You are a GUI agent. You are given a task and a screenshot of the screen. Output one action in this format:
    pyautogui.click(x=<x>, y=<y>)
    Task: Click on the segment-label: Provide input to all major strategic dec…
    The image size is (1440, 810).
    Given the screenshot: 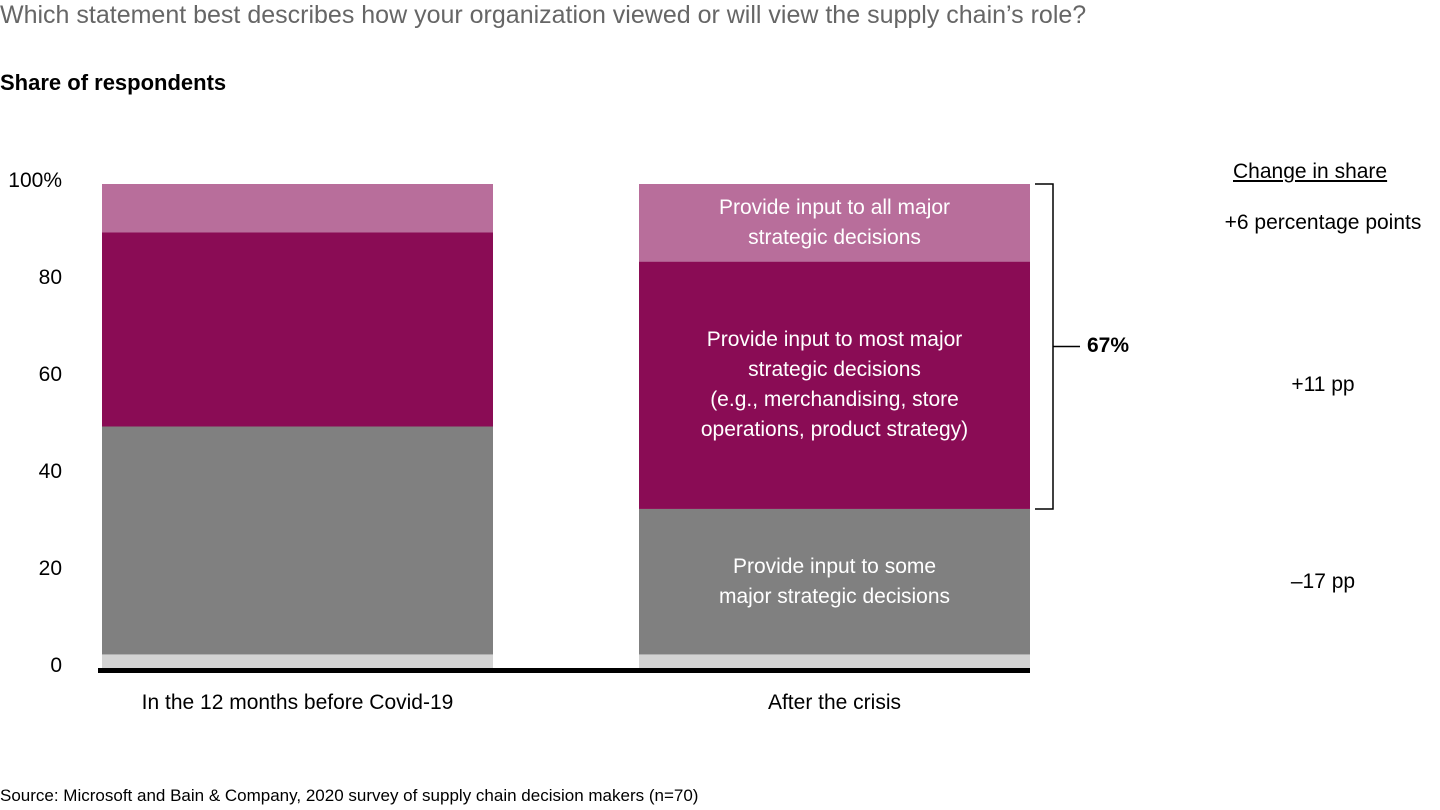 What is the action you would take?
    pyautogui.click(x=834, y=222)
    